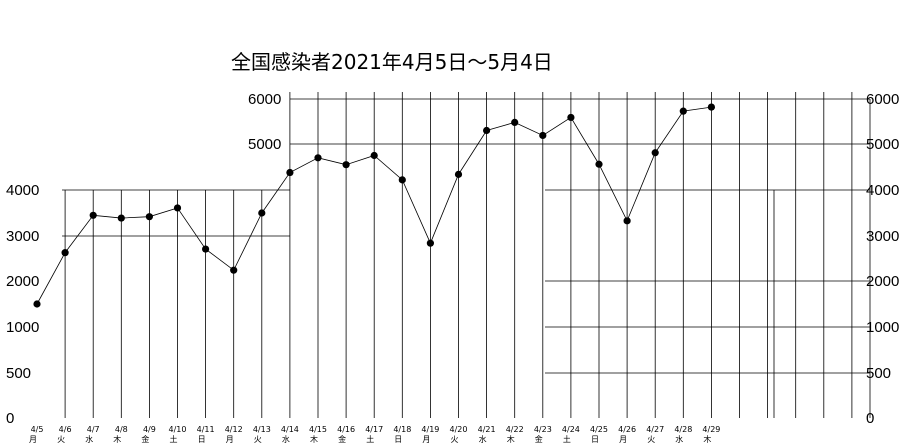 The image size is (900, 444). What do you see at coordinates (37, 429) in the screenshot?
I see `x-tick-date: 4/5` at bounding box center [37, 429].